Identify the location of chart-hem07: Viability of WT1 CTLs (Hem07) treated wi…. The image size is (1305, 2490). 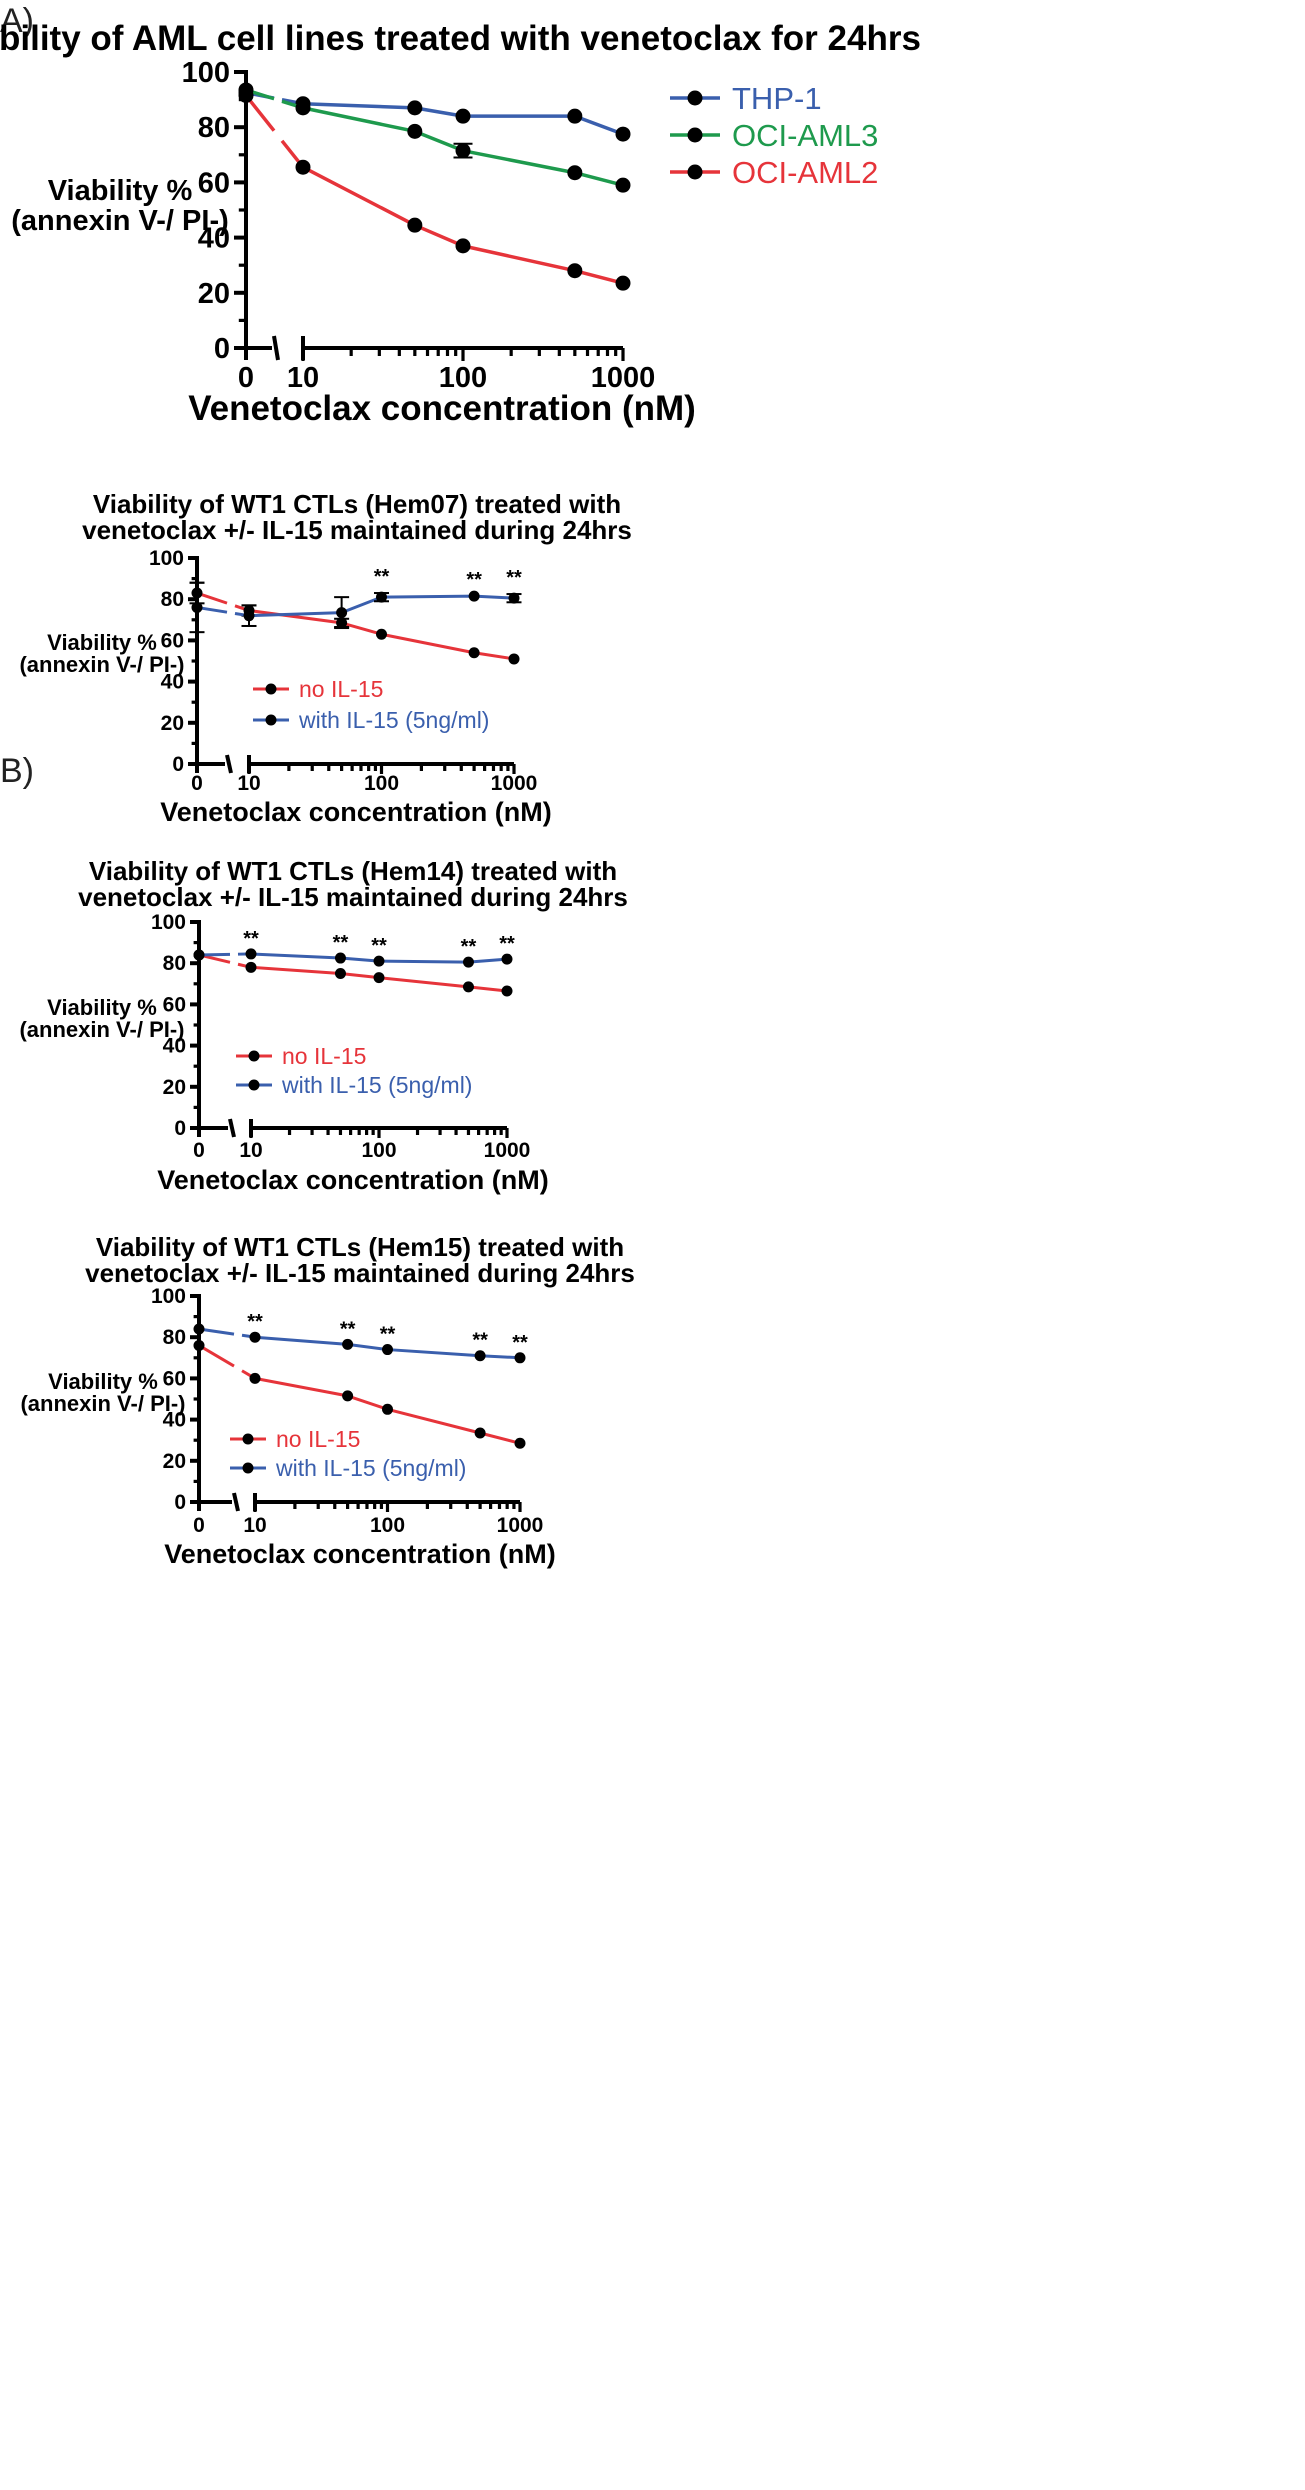
(325, 658).